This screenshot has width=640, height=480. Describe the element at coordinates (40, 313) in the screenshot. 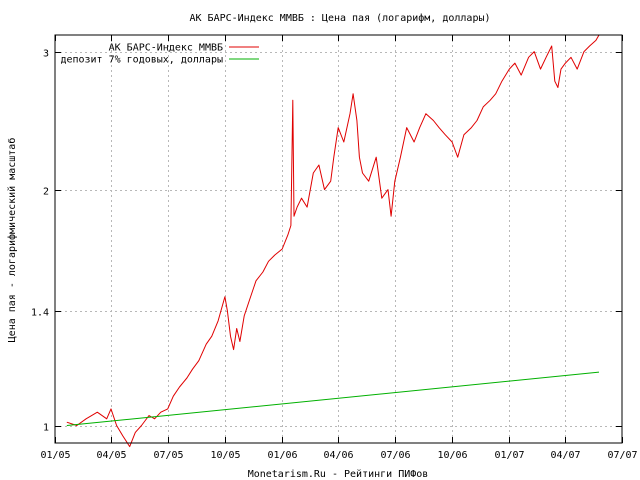

I see `y-tick-label: 1.4` at that location.